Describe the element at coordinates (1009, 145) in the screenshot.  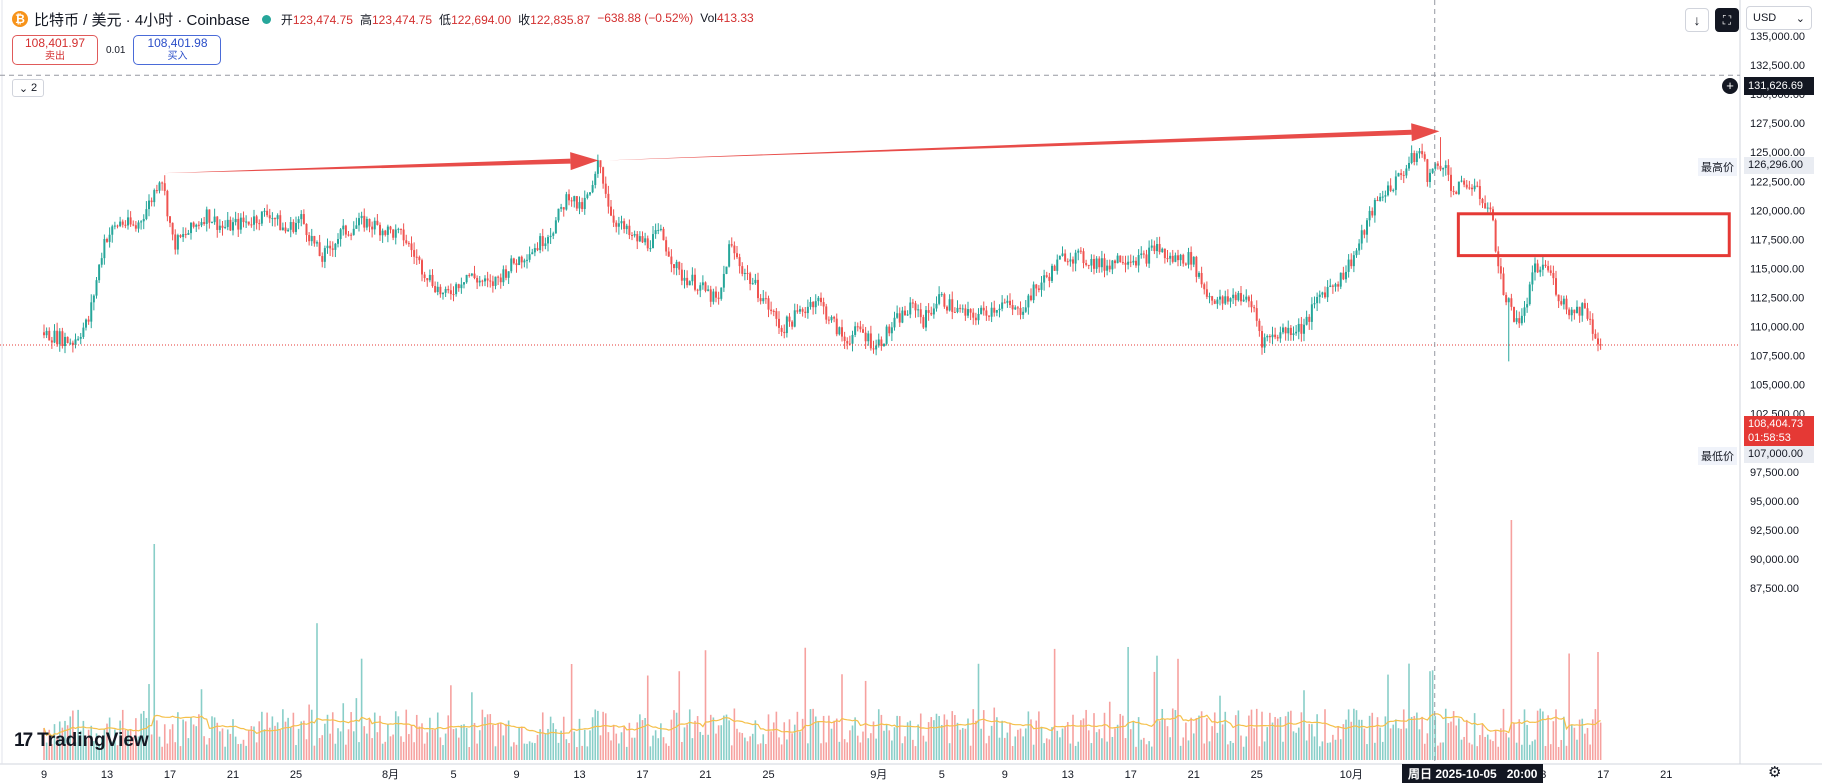
I see `trend-arrow-shaft` at that location.